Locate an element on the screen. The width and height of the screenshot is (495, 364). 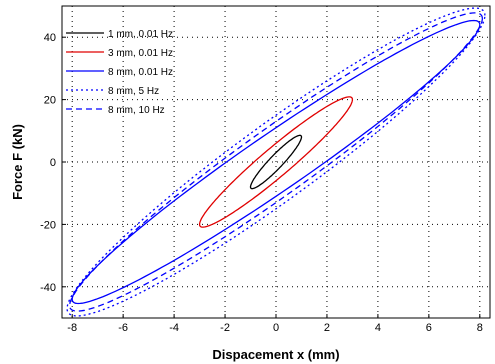
x-tick-label: -2 is located at coordinates (225, 328).